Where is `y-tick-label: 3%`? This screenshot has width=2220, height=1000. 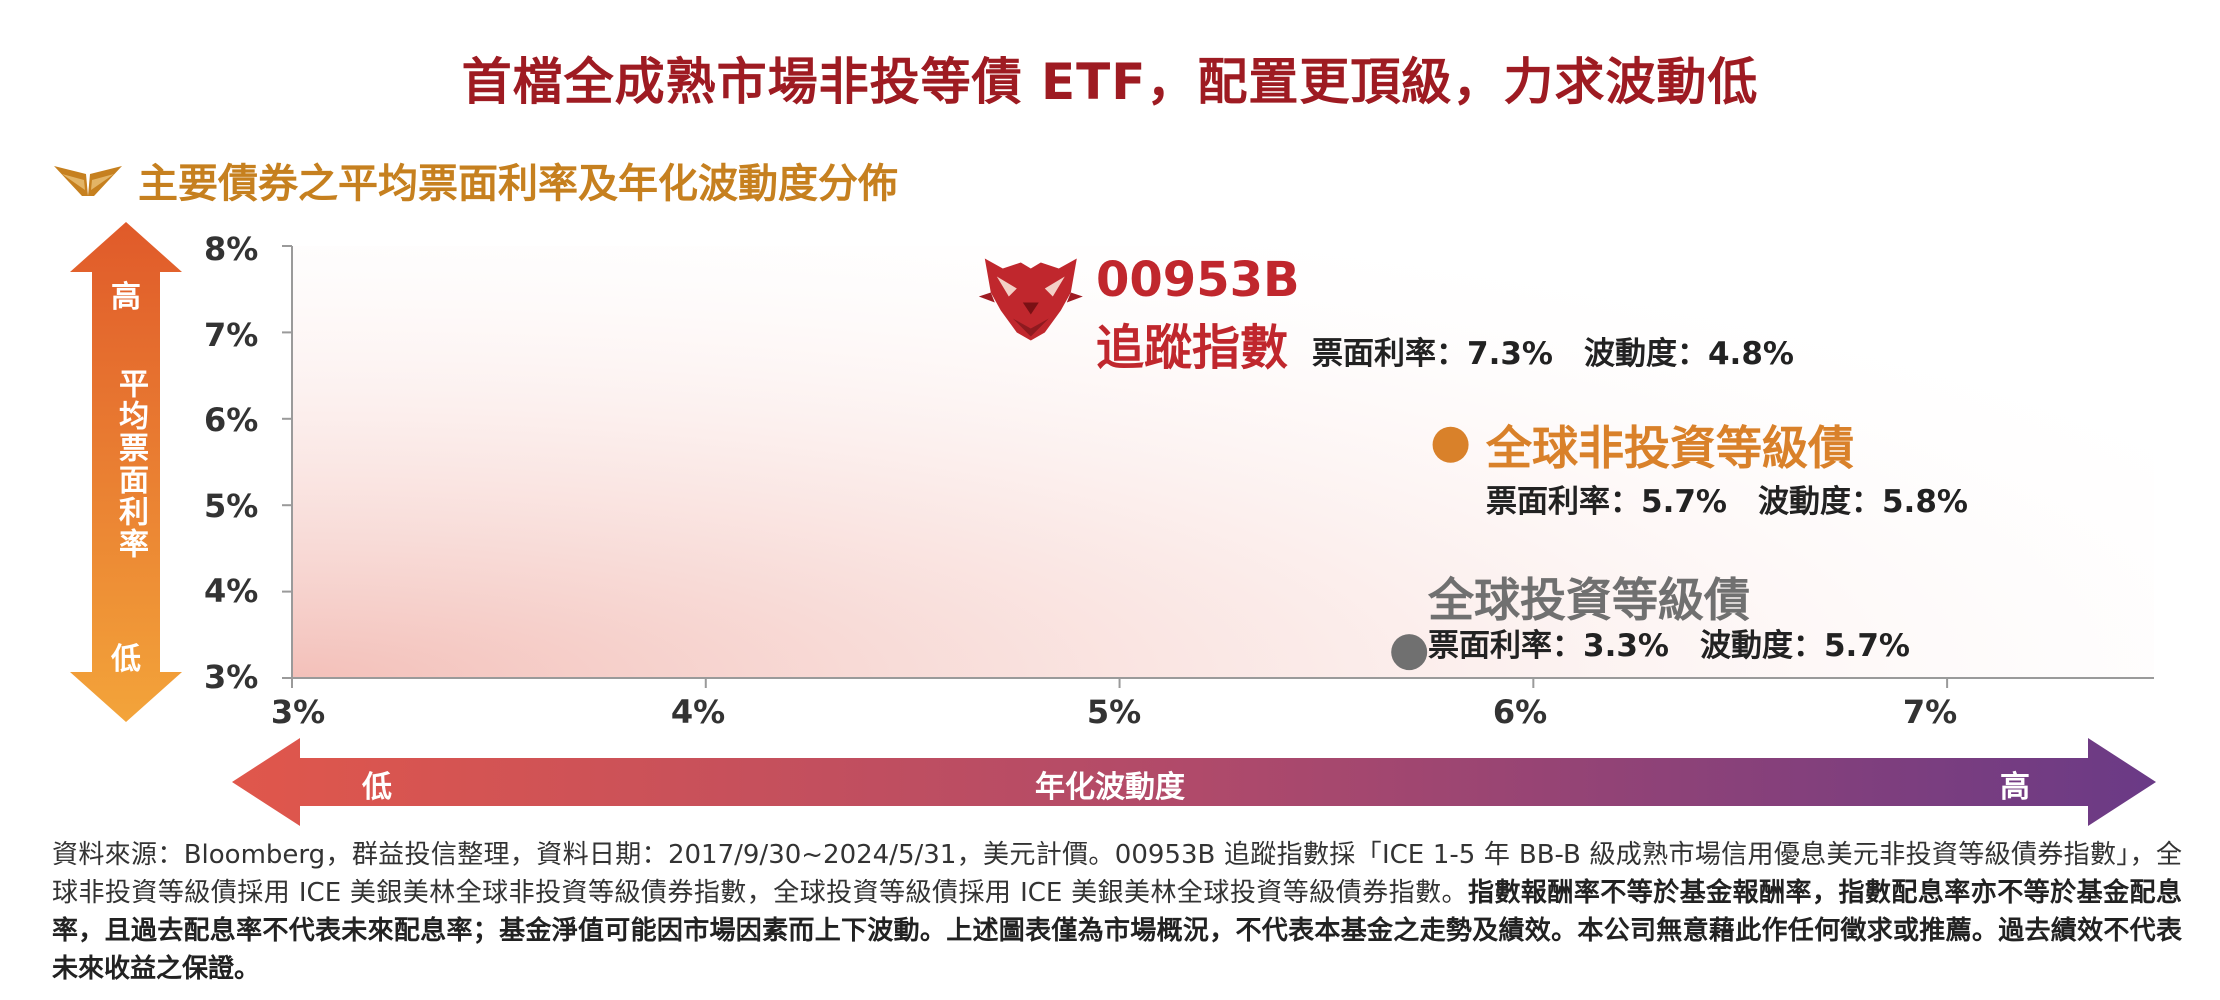
y-tick-label: 3% is located at coordinates (231, 677).